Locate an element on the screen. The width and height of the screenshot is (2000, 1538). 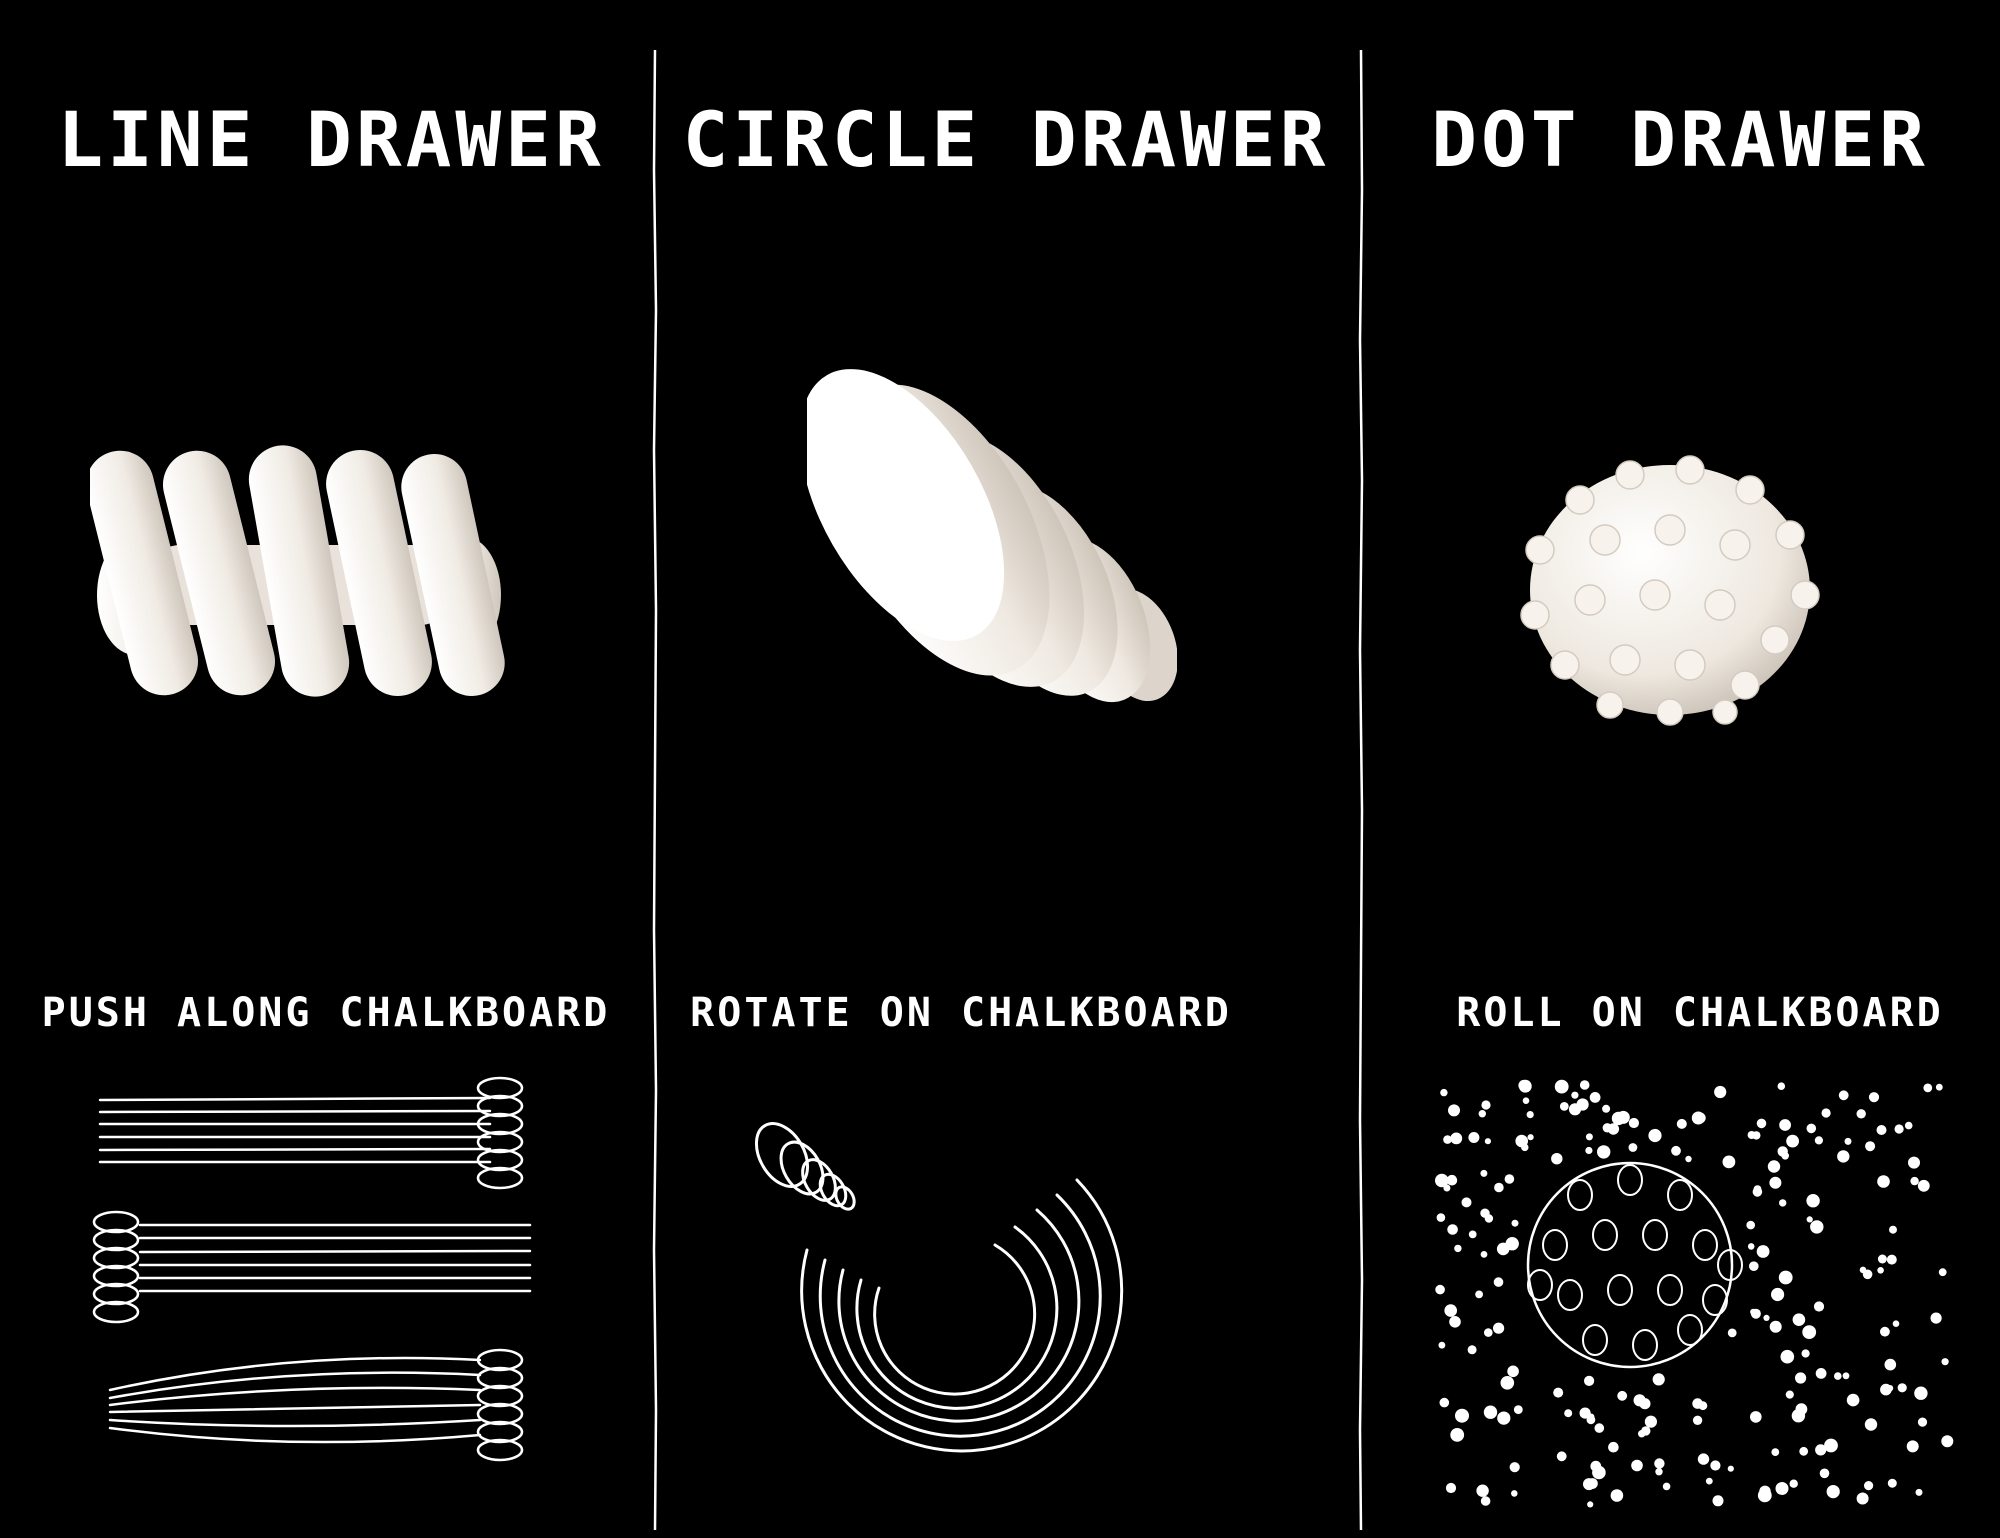
circle-drawer-icon is located at coordinates (805, 1166).